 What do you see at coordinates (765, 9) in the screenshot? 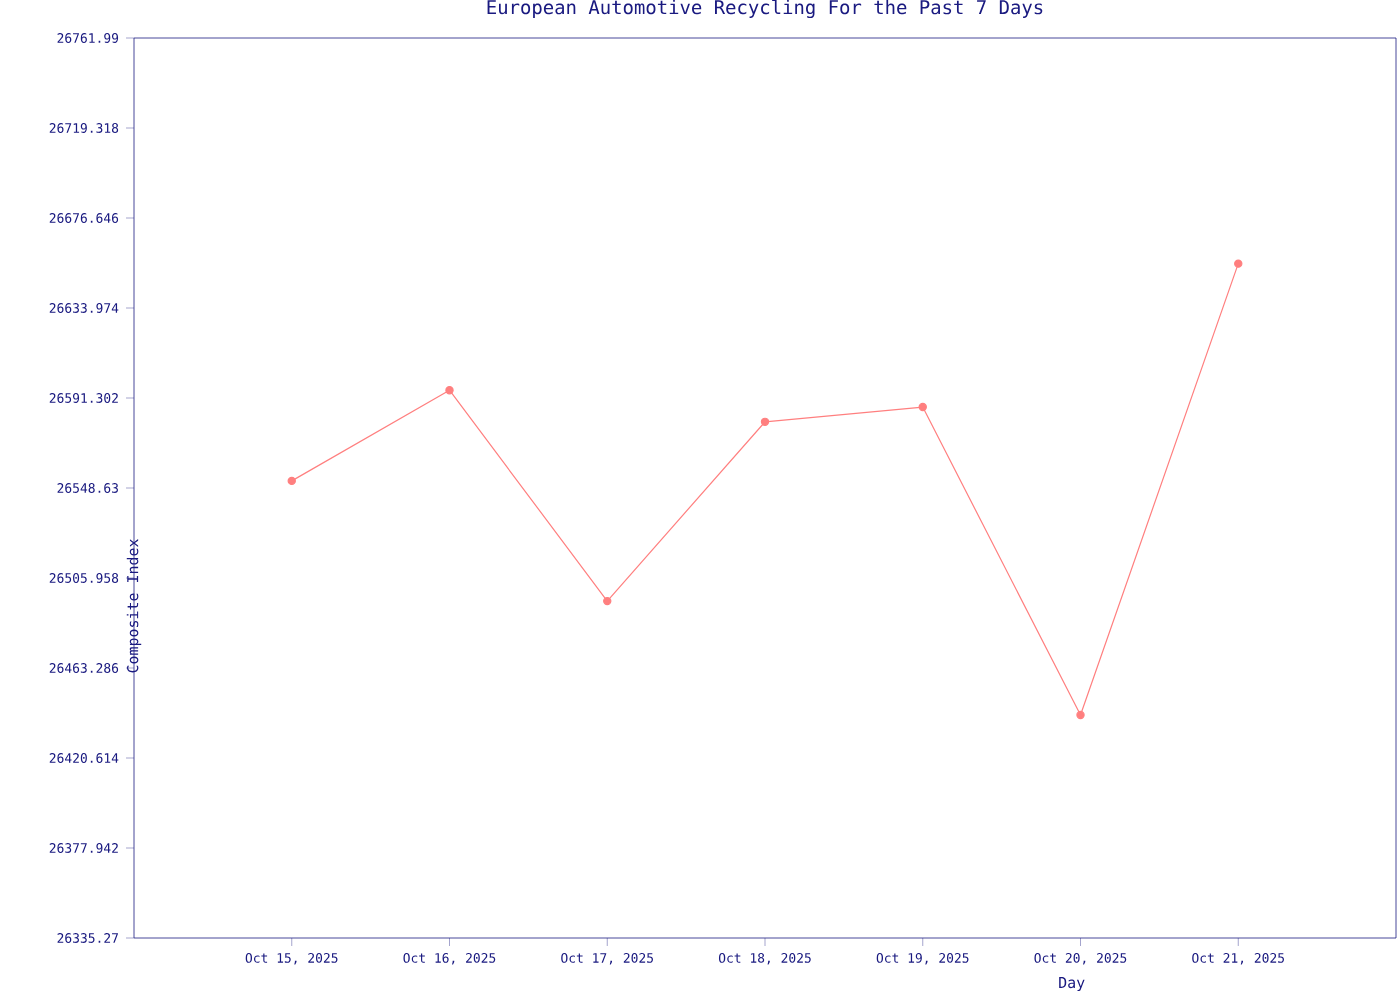
I see `chart-title: European Automotive Recycling For the Past 7 Days` at bounding box center [765, 9].